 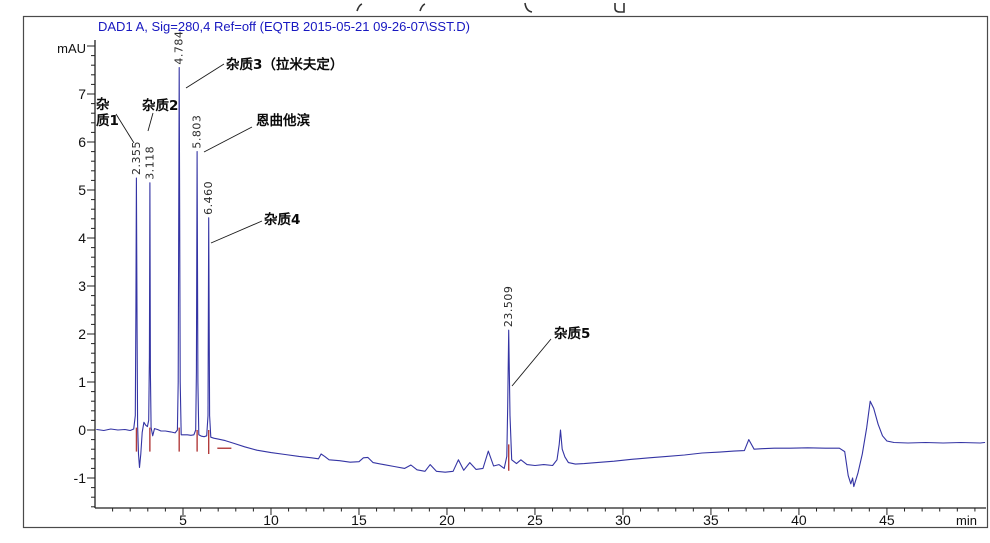 What do you see at coordinates (572, 333) in the screenshot?
I see `annotation-label: 杂质5` at bounding box center [572, 333].